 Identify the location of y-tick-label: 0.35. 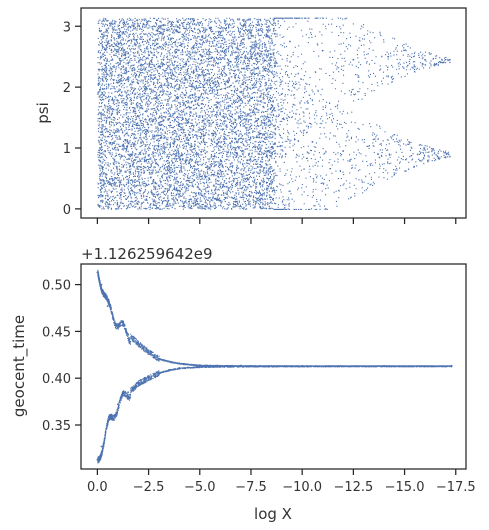
(56, 426).